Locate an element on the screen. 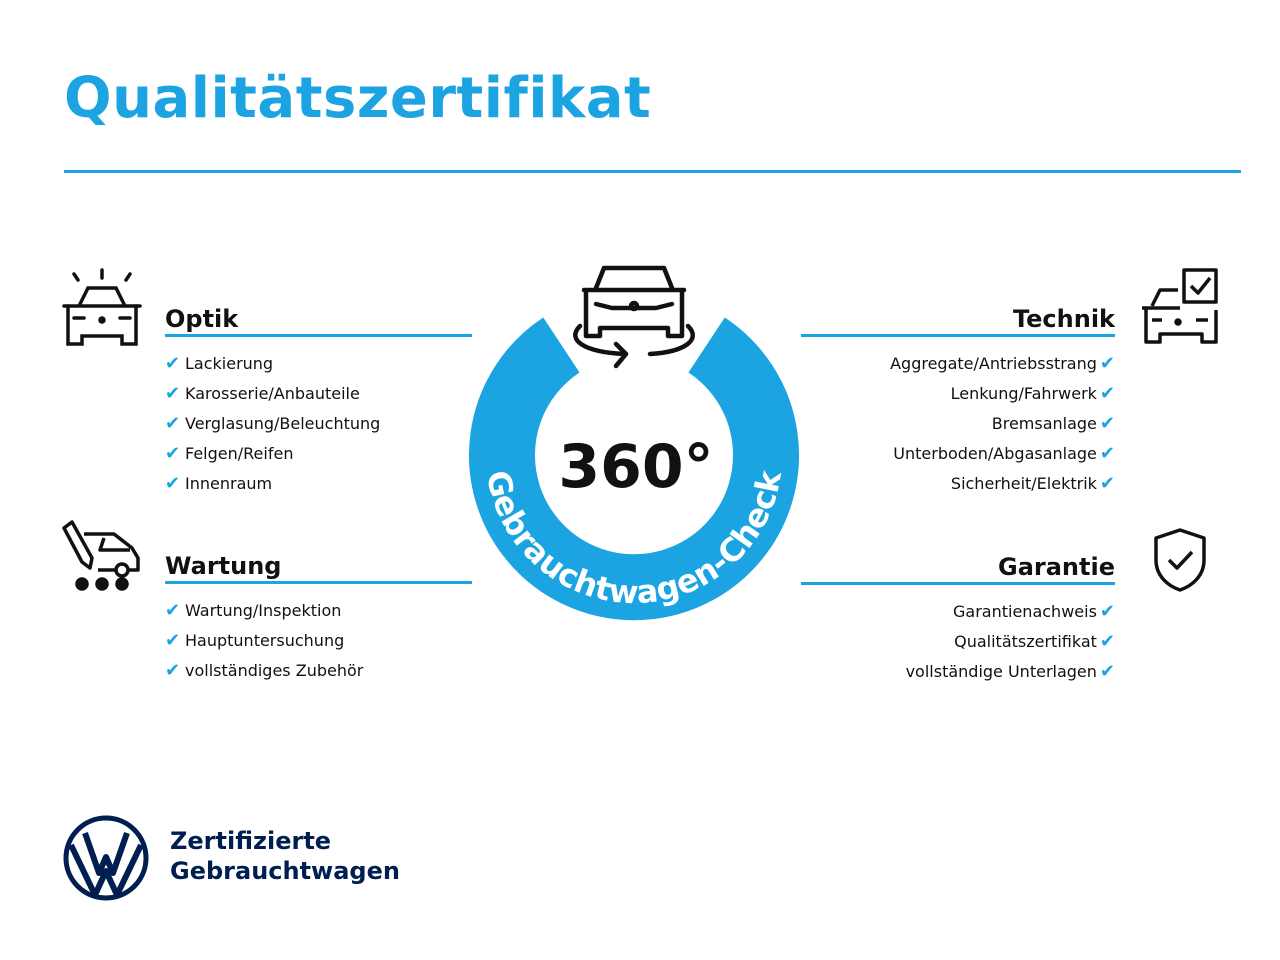  section-heading: Technik is located at coordinates (958, 319).